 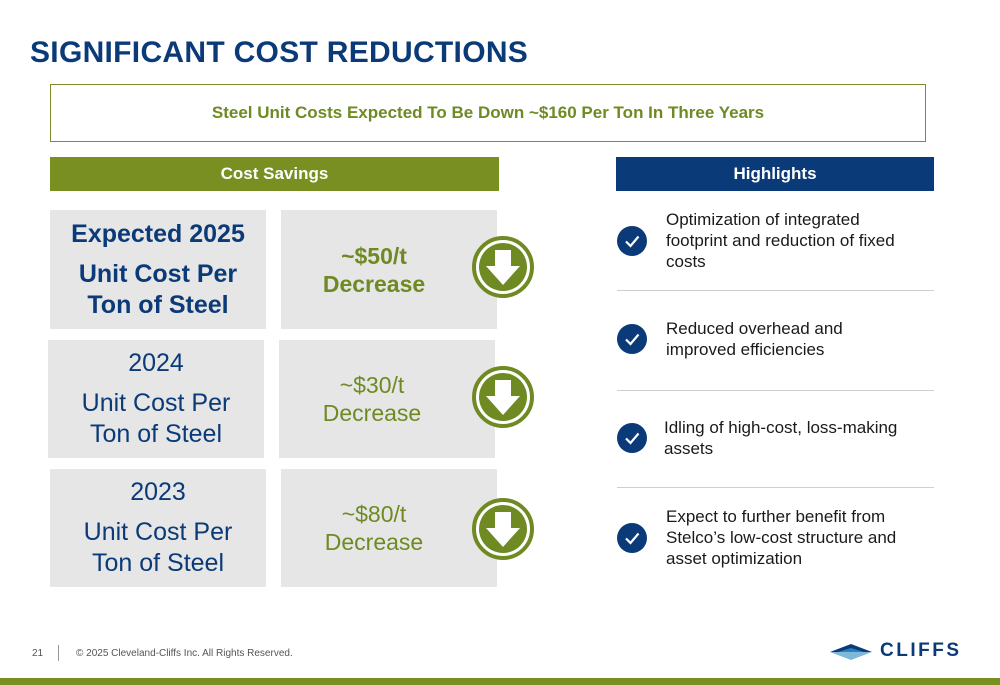 I want to click on cliffs-logo: CLIFFS, so click(x=896, y=651).